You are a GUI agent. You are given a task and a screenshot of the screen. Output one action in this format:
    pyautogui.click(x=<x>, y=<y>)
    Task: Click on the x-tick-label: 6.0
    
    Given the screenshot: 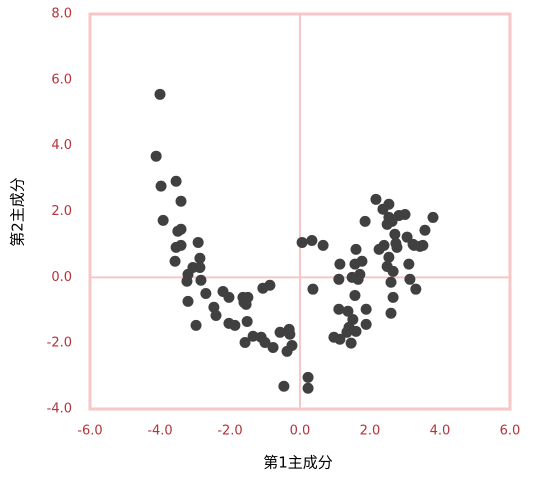 What is the action you would take?
    pyautogui.click(x=510, y=431)
    